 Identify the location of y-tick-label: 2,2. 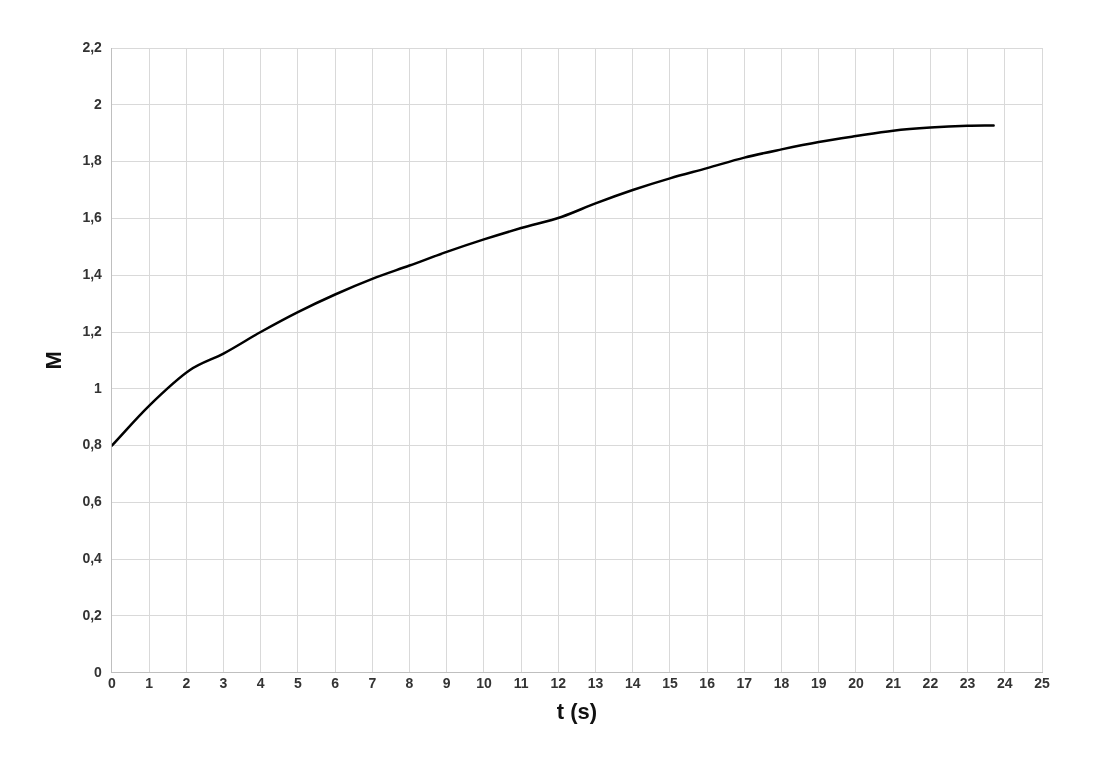
(92, 46).